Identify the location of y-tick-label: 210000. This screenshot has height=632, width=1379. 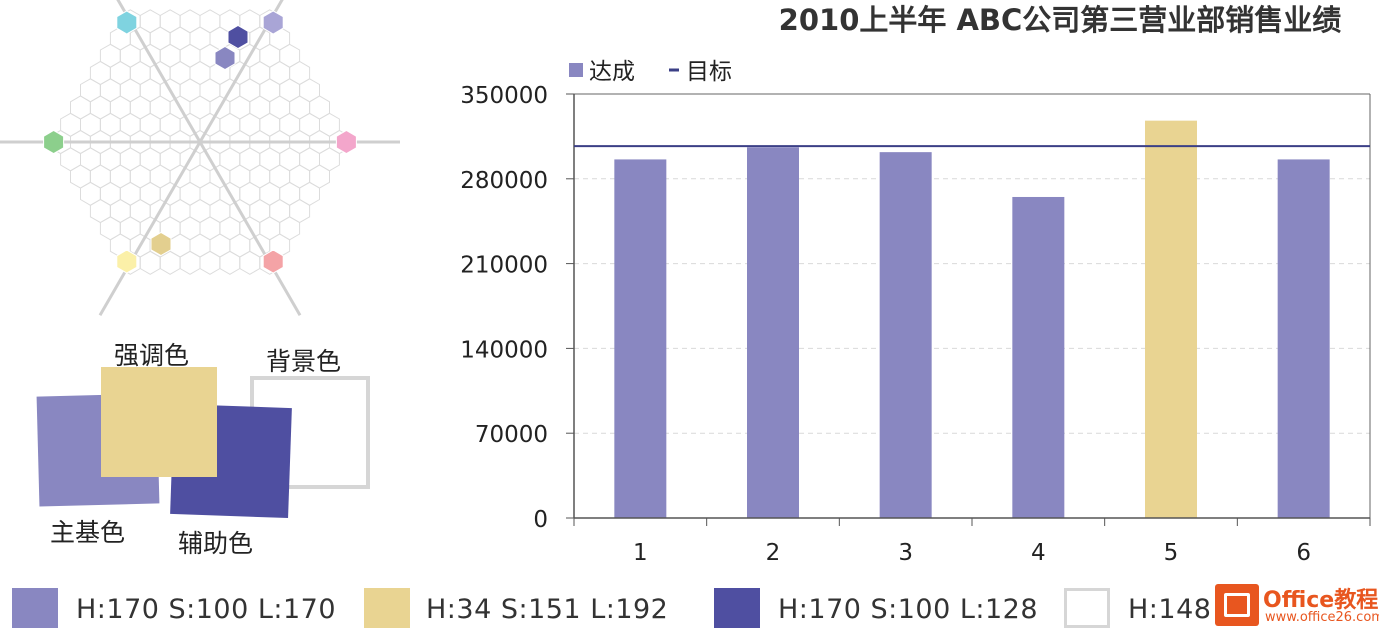
(504, 266).